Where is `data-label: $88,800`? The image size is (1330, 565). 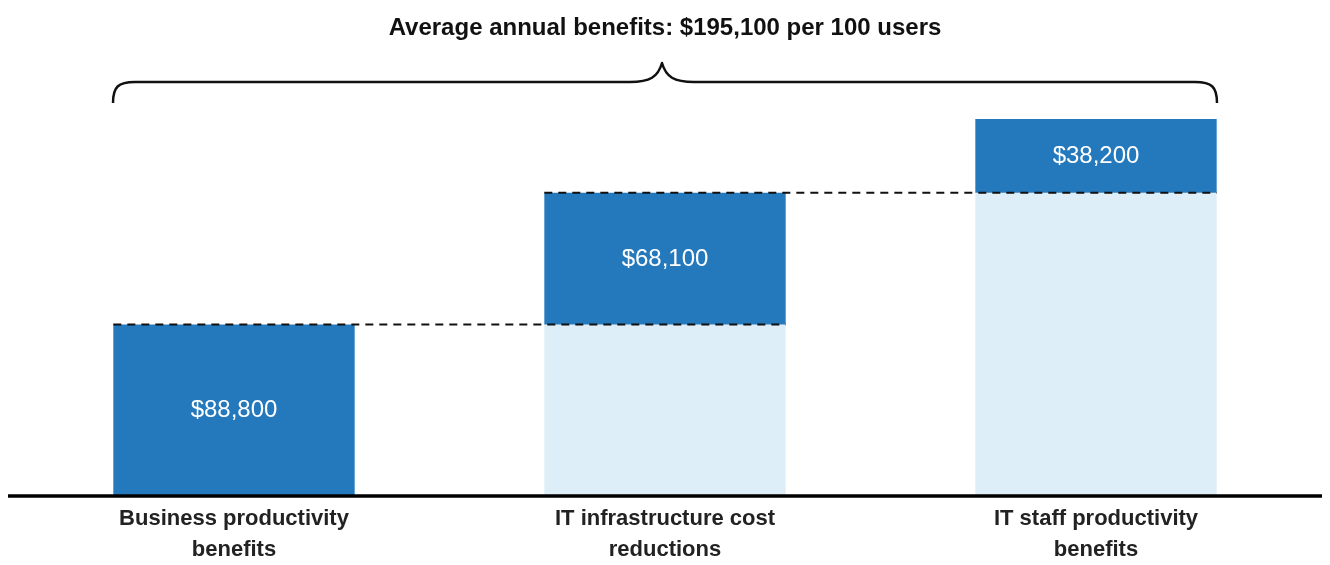 data-label: $88,800 is located at coordinates (234, 409).